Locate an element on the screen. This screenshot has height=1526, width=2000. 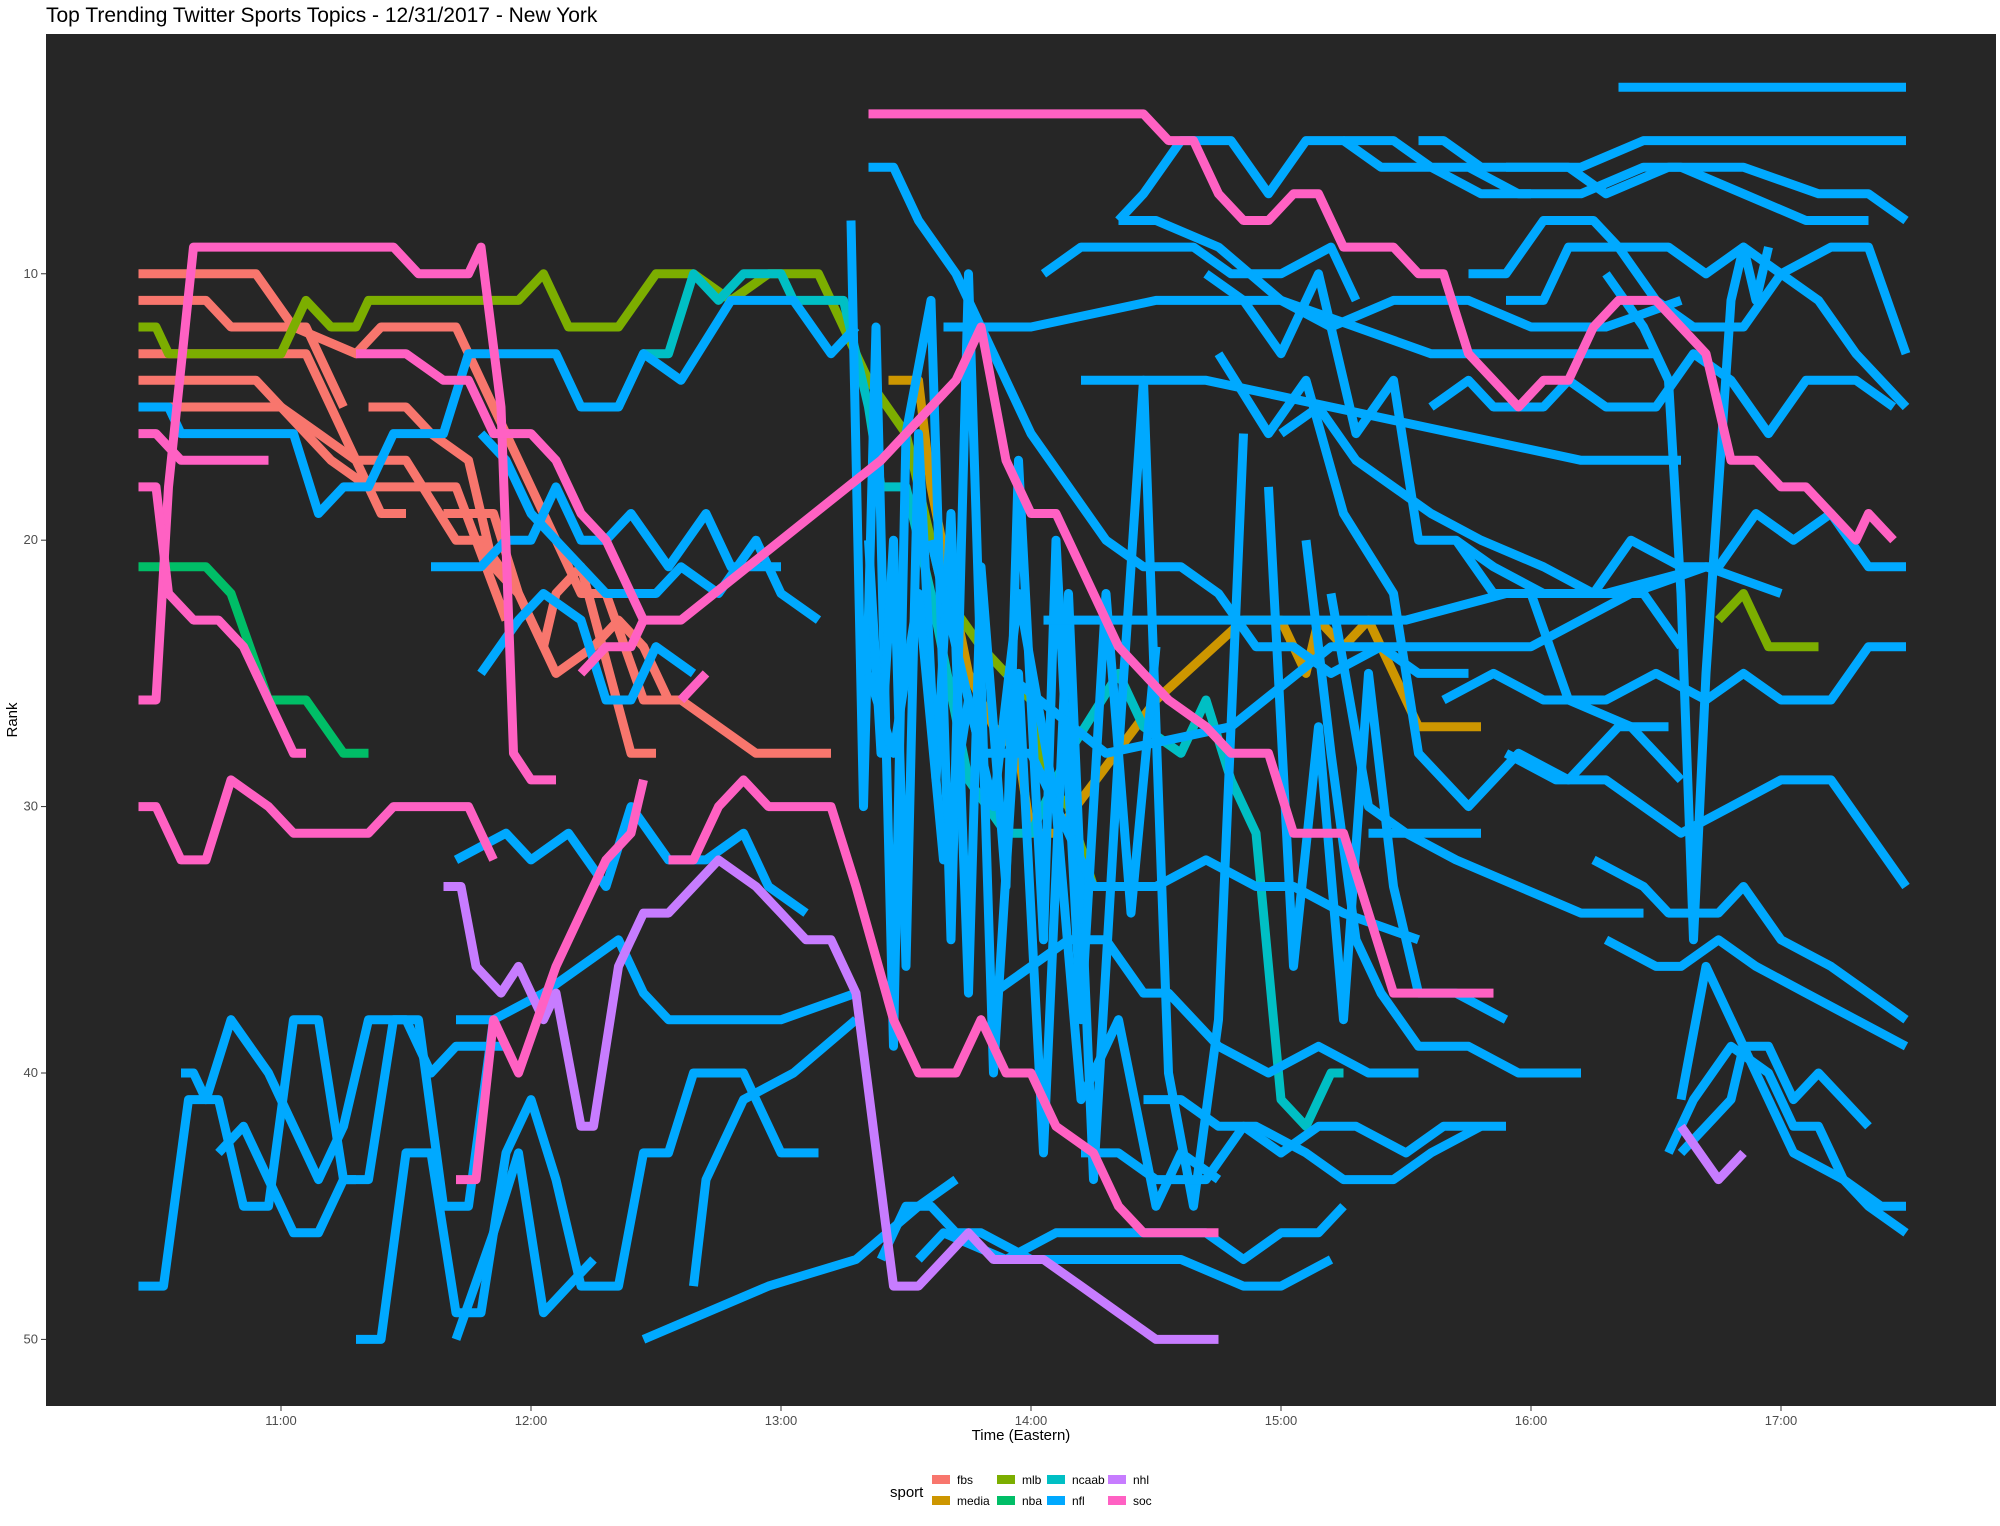
x-tick-label: 11:00 is located at coordinates (281, 1420).